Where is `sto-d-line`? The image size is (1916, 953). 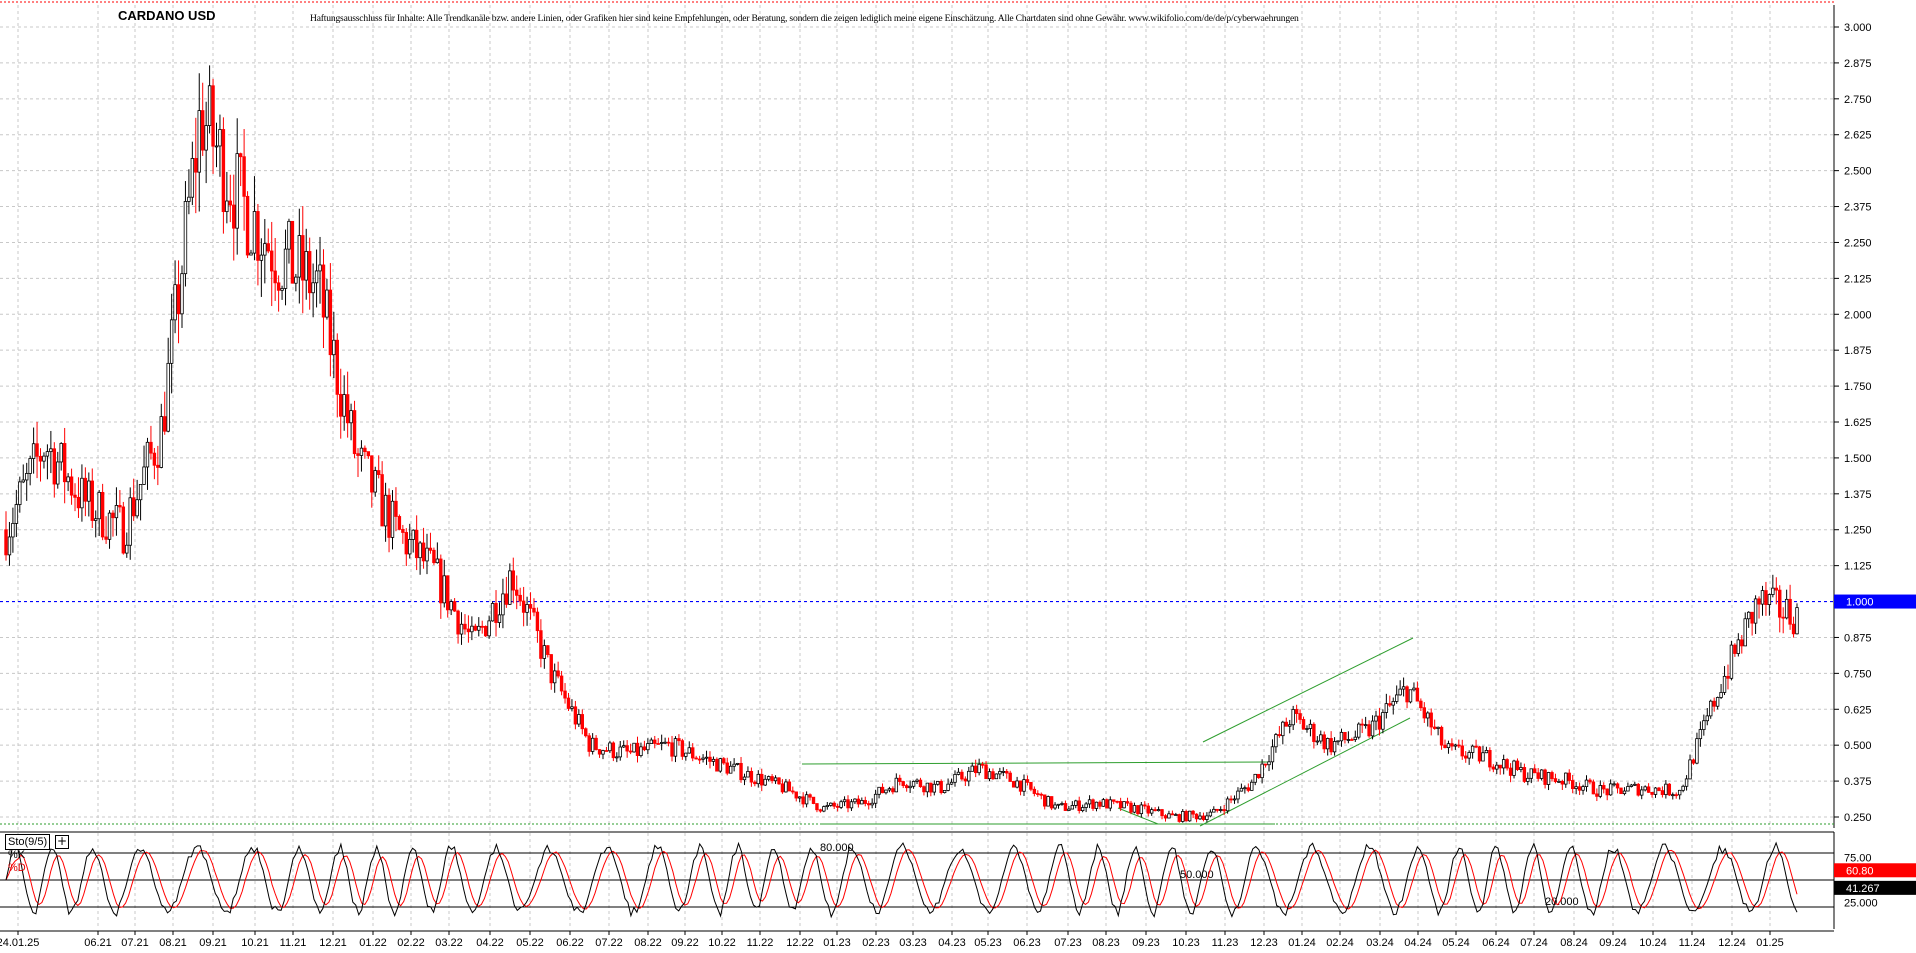 sto-d-line is located at coordinates (901, 879).